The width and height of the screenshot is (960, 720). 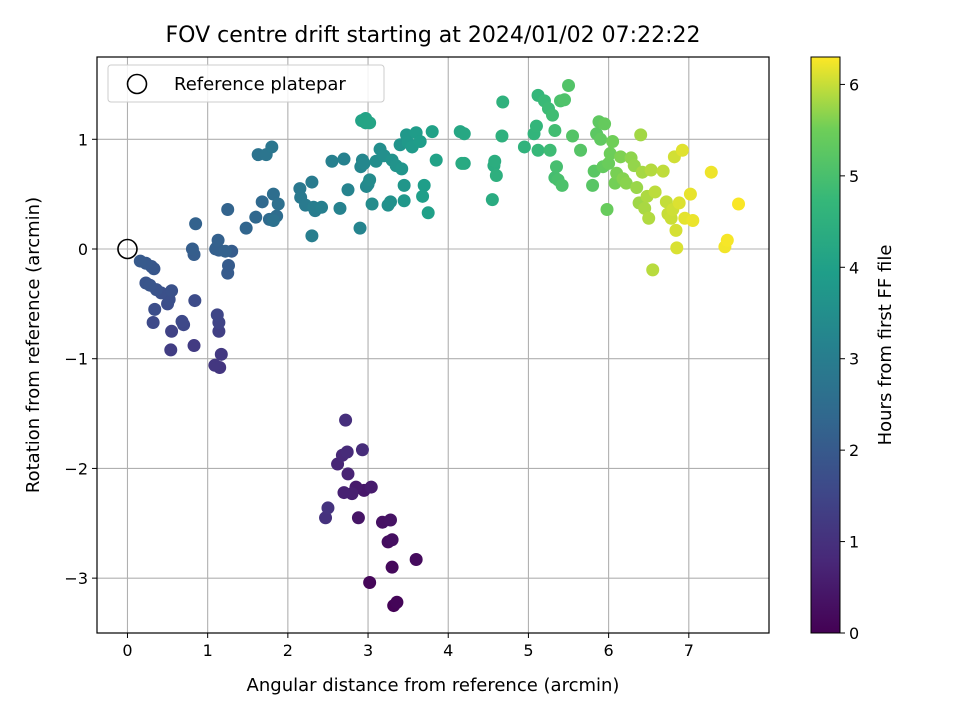 What do you see at coordinates (854, 359) in the screenshot?
I see `colorbar-tick-label: 3` at bounding box center [854, 359].